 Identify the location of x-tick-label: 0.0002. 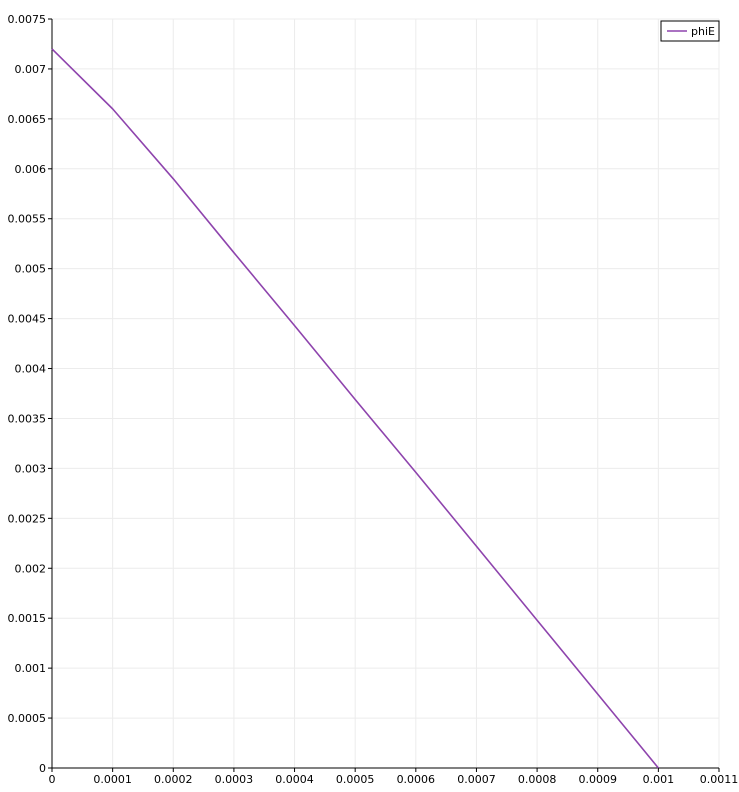
(173, 779).